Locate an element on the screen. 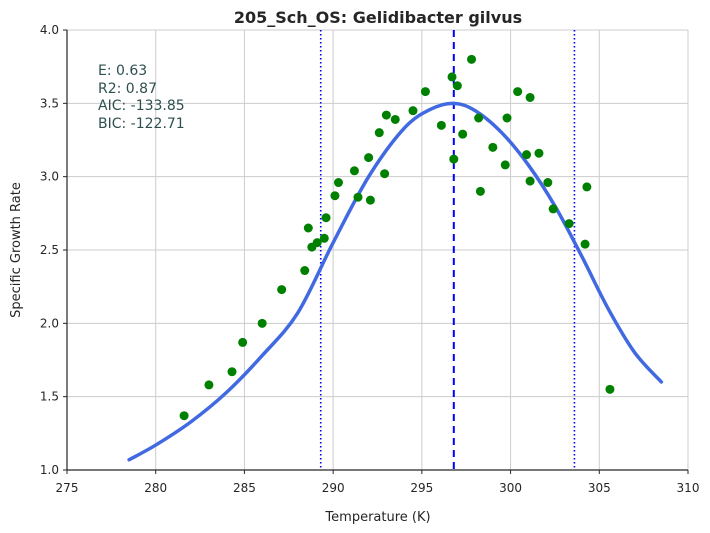 The width and height of the screenshot is (710, 533). x-tick-label: 285 is located at coordinates (244, 488).